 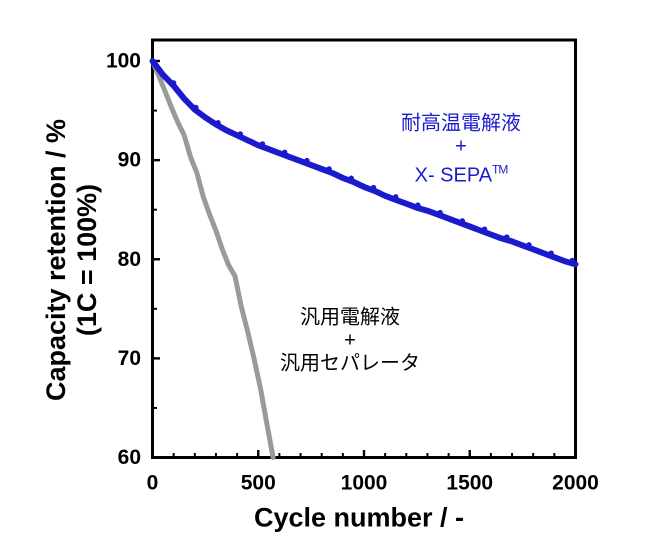 What do you see at coordinates (364, 483) in the screenshot?
I see `x-tick-label: 1000` at bounding box center [364, 483].